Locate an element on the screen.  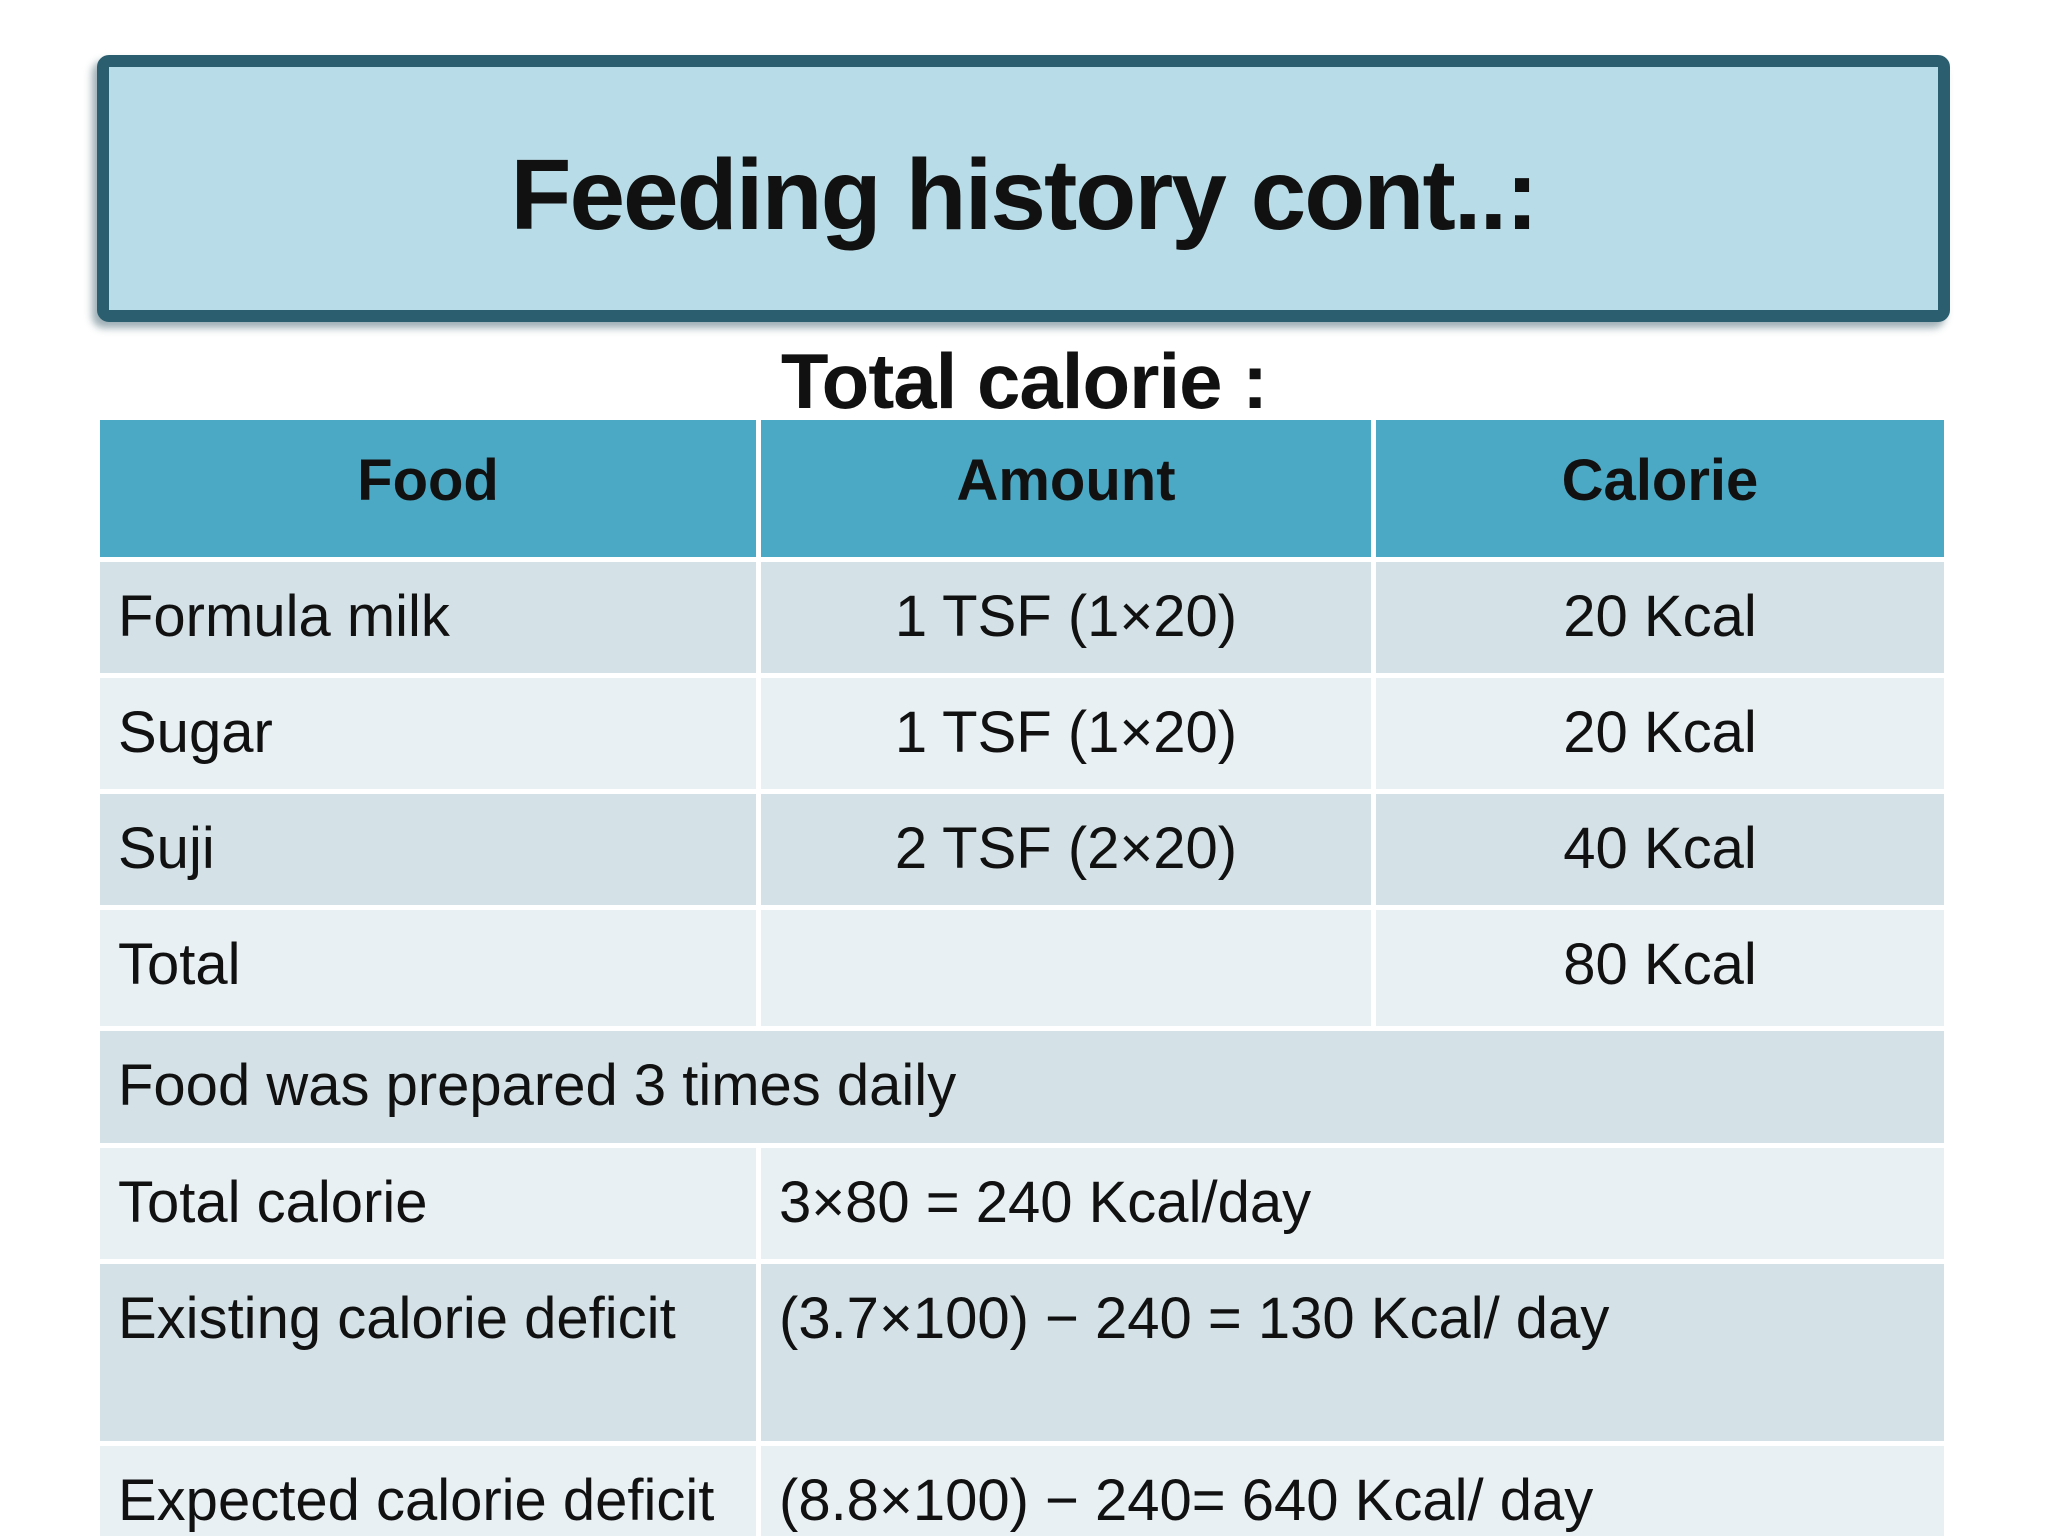
food-cell: Suji is located at coordinates (428, 849).